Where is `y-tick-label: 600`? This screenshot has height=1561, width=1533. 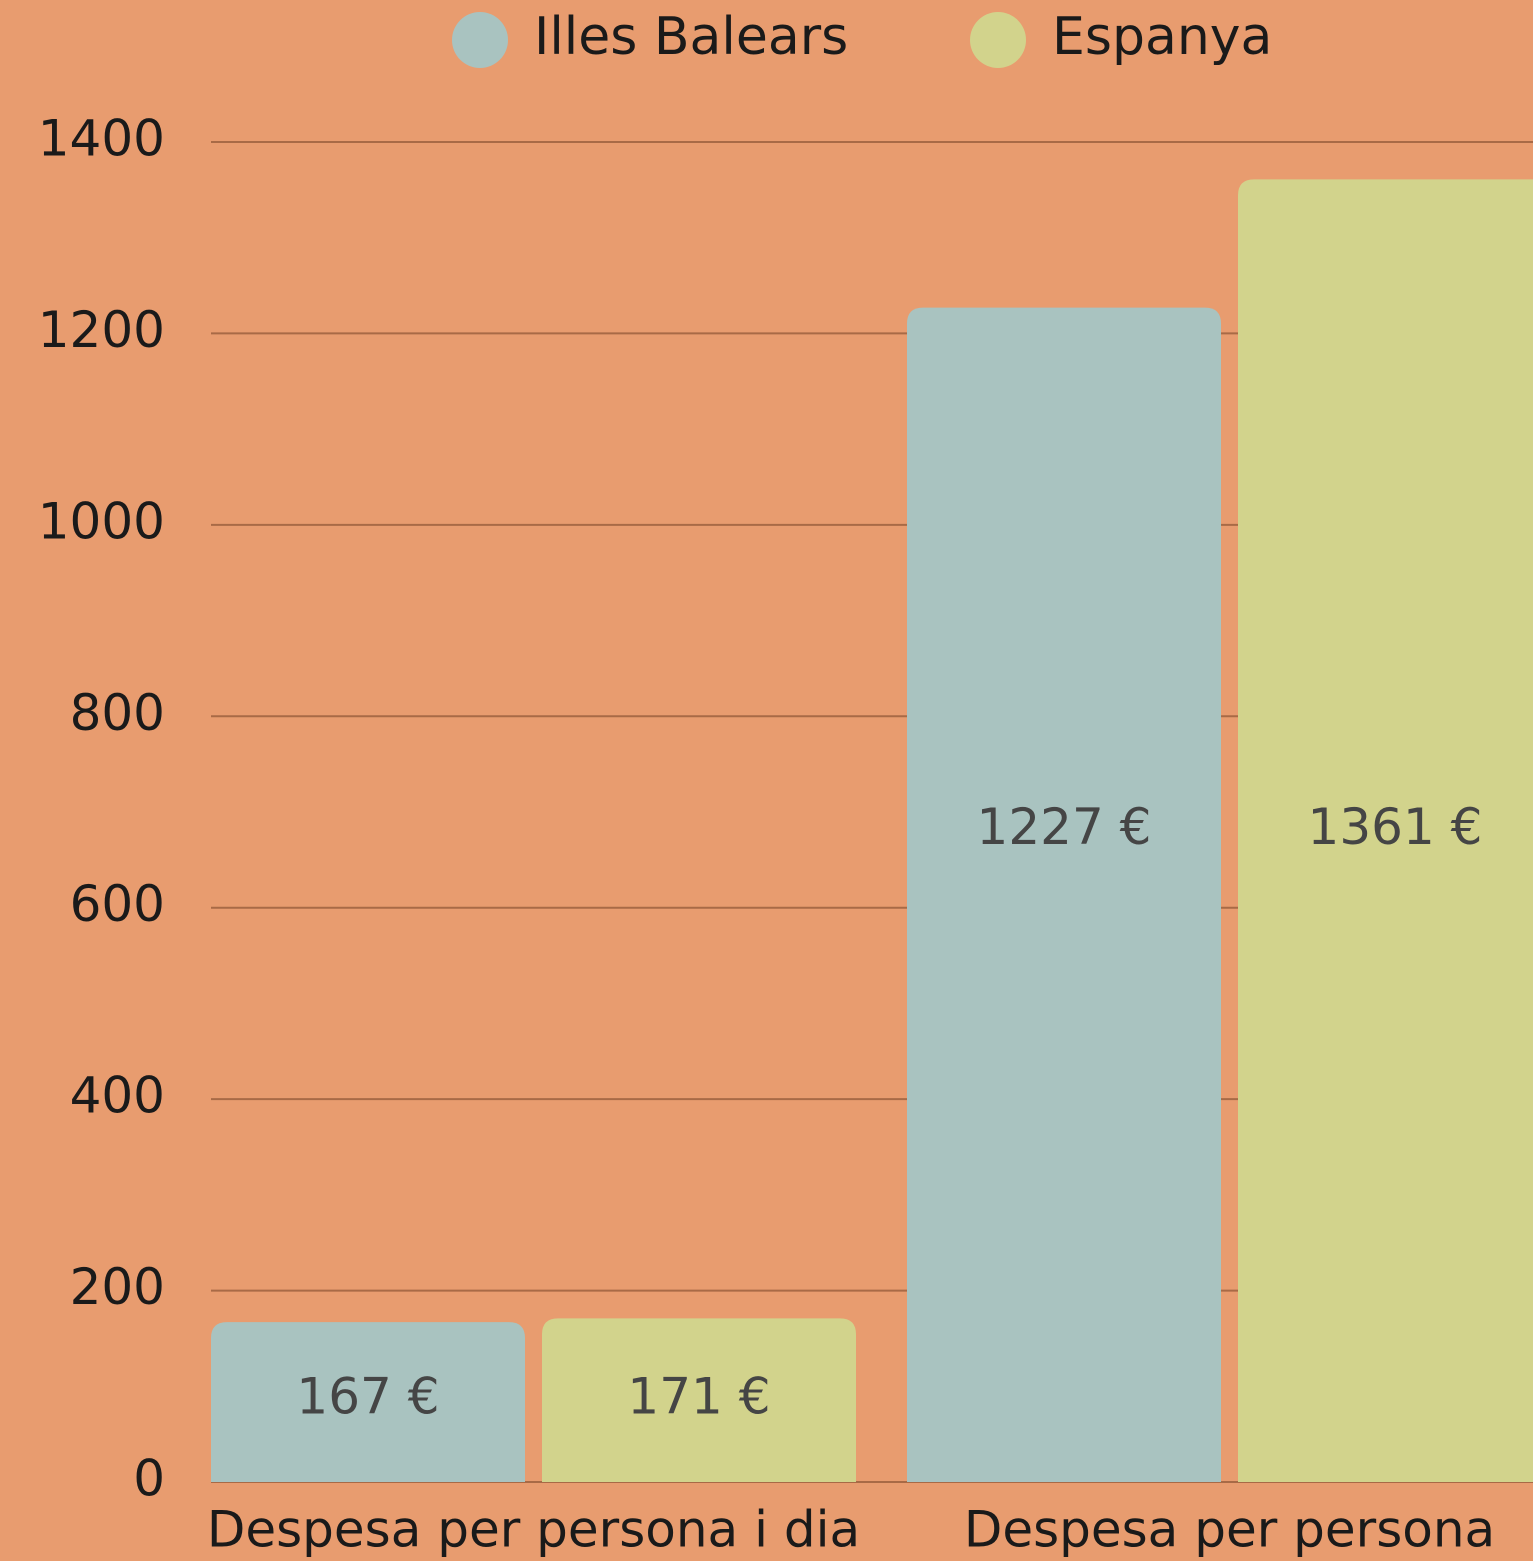 y-tick-label: 600 is located at coordinates (117, 904).